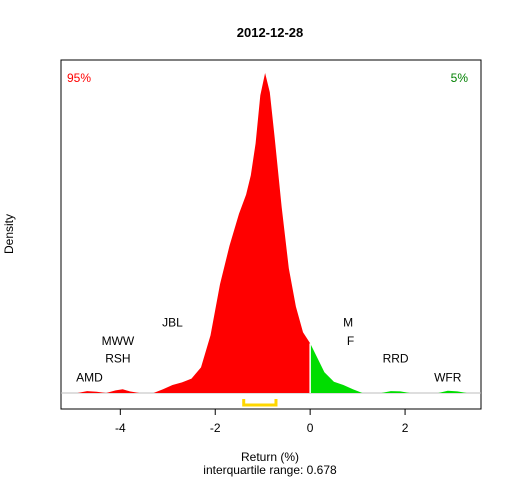 The width and height of the screenshot is (512, 485). I want to click on ticker-label: AMD, so click(89, 377).